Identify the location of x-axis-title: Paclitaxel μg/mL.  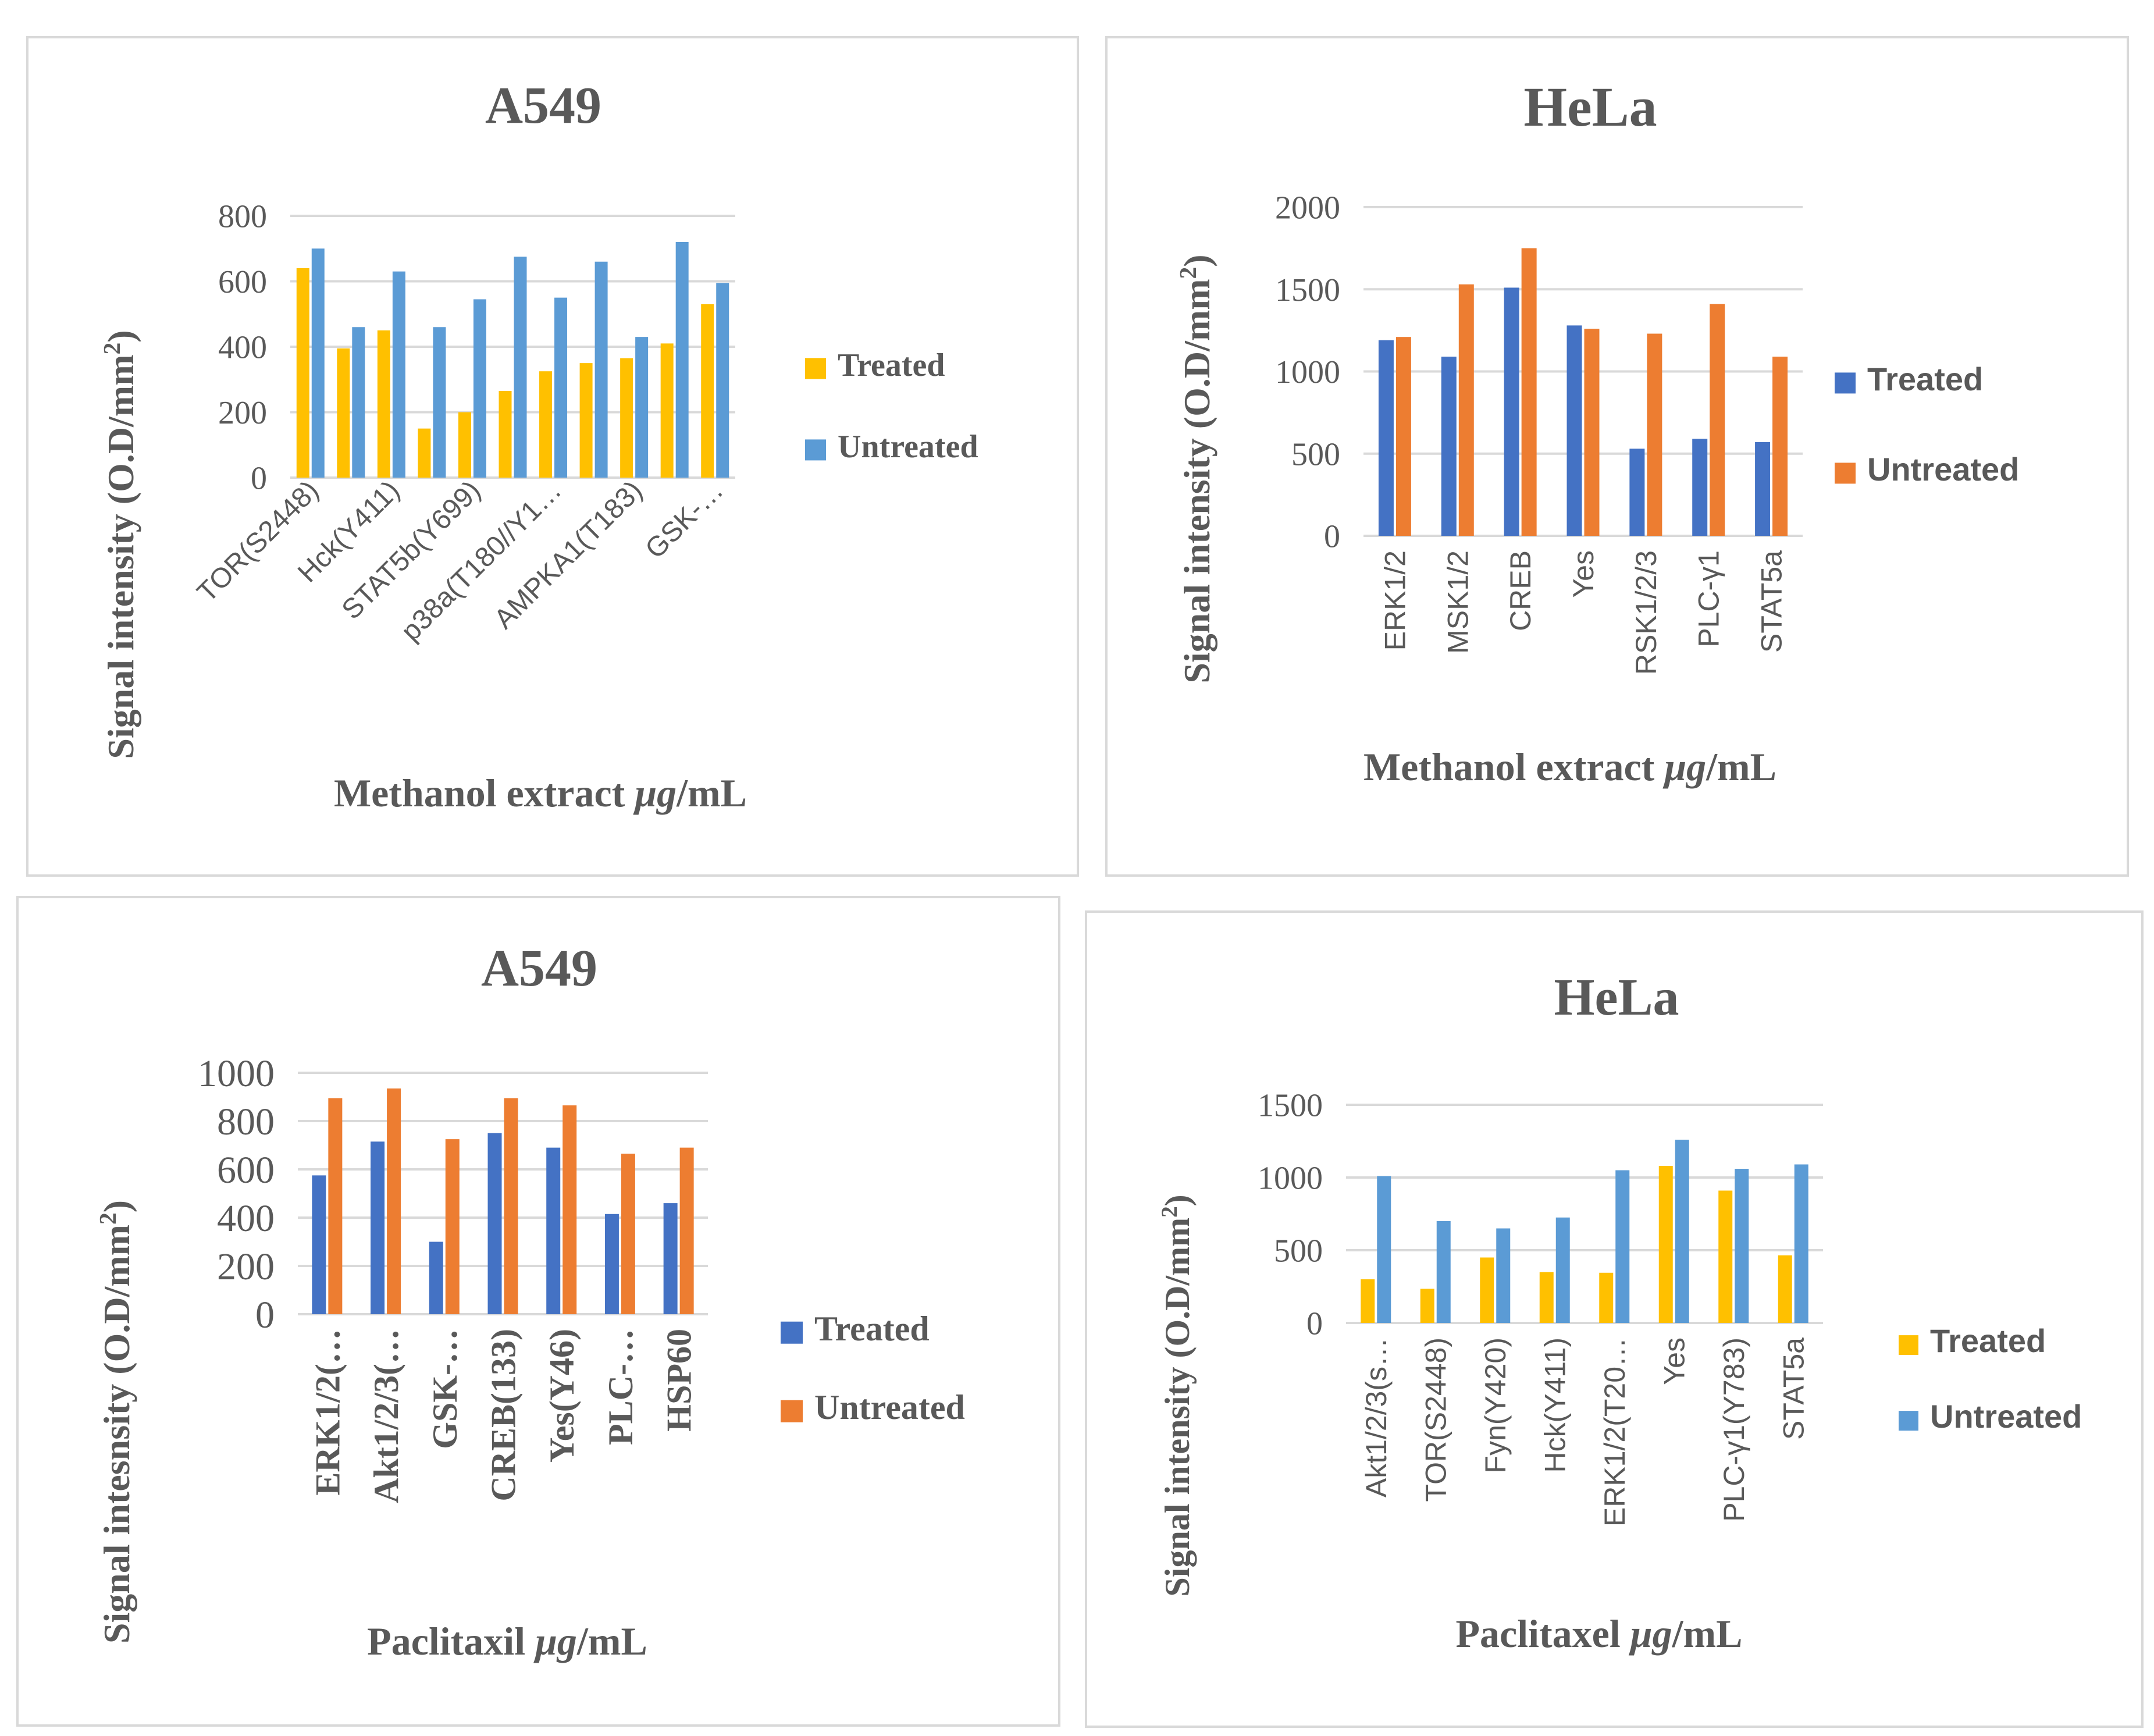
(1600, 1634).